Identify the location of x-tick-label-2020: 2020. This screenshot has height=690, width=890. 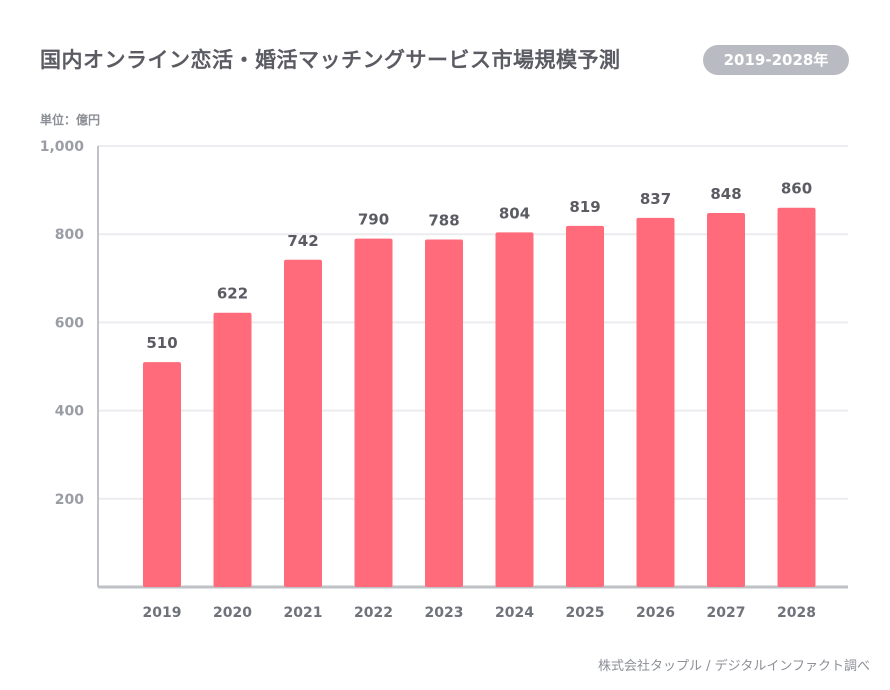
(232, 613).